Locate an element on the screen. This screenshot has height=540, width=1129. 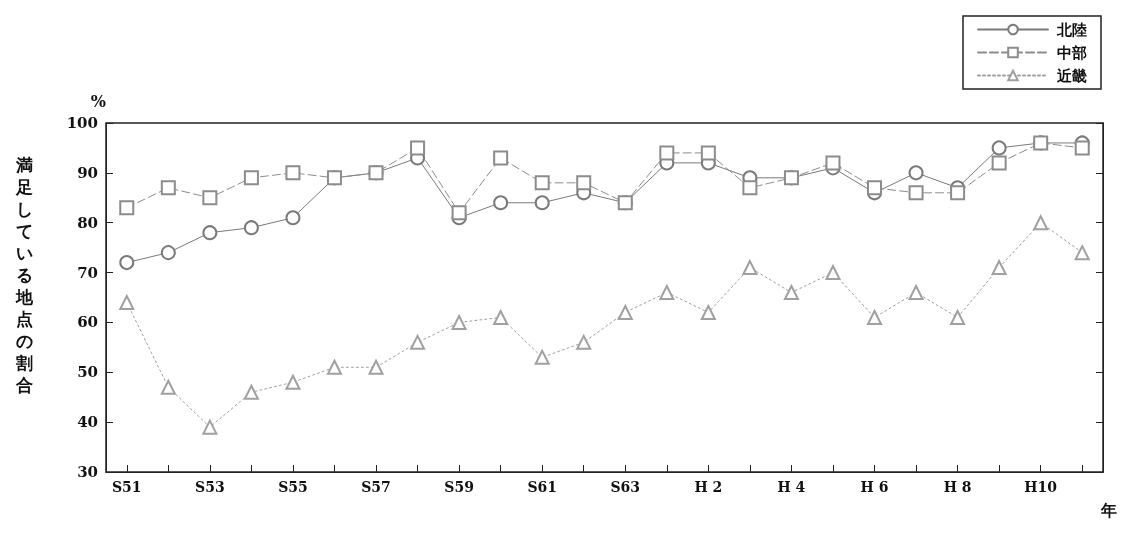
legend-label: 近畿 is located at coordinates (1071, 75).